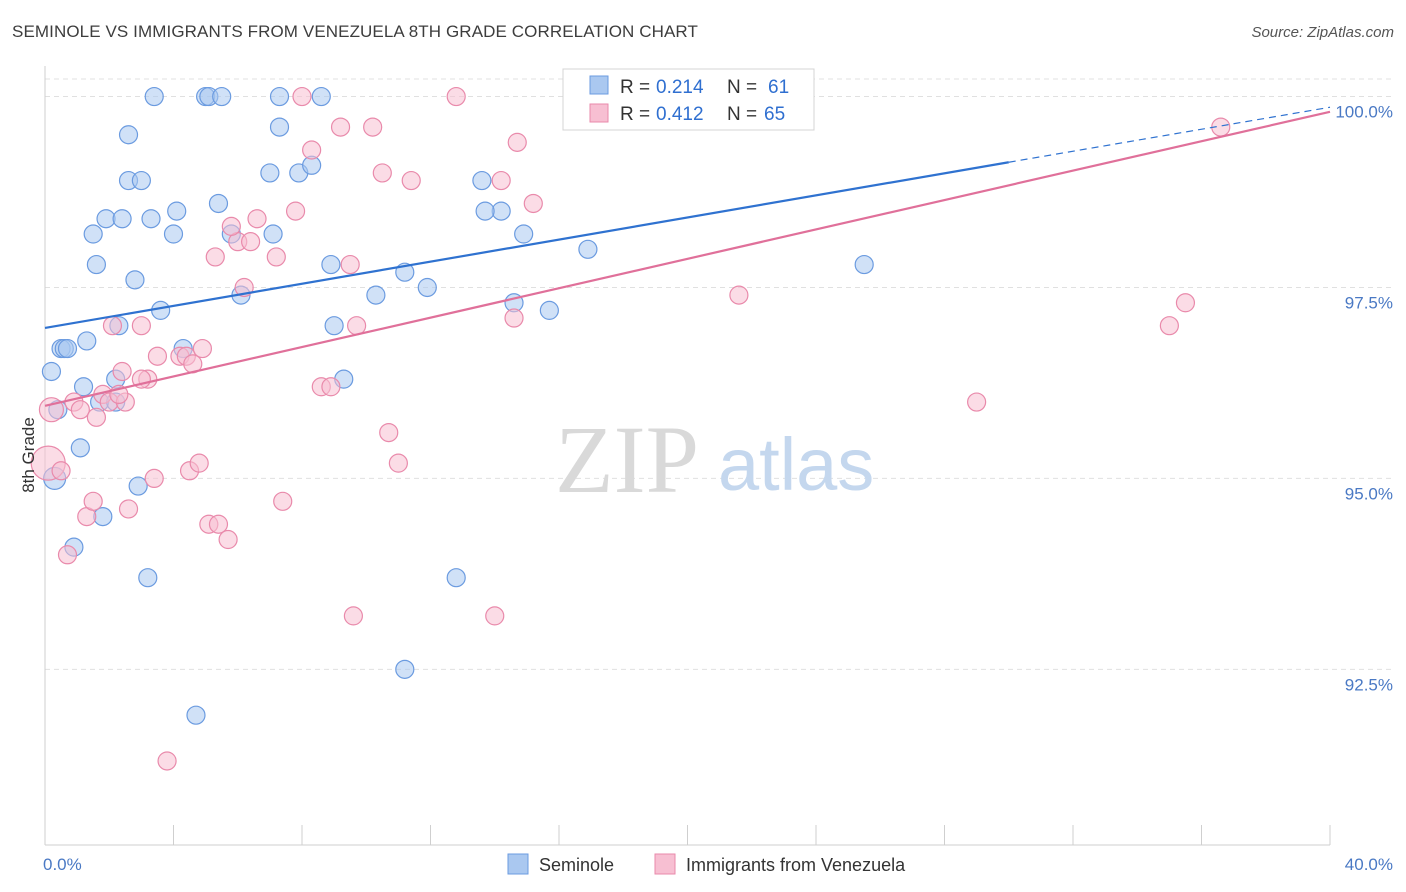 Image resolution: width=1406 pixels, height=892 pixels. Describe the element at coordinates (742, 87) in the screenshot. I see `legend-n-label-1: N =` at that location.